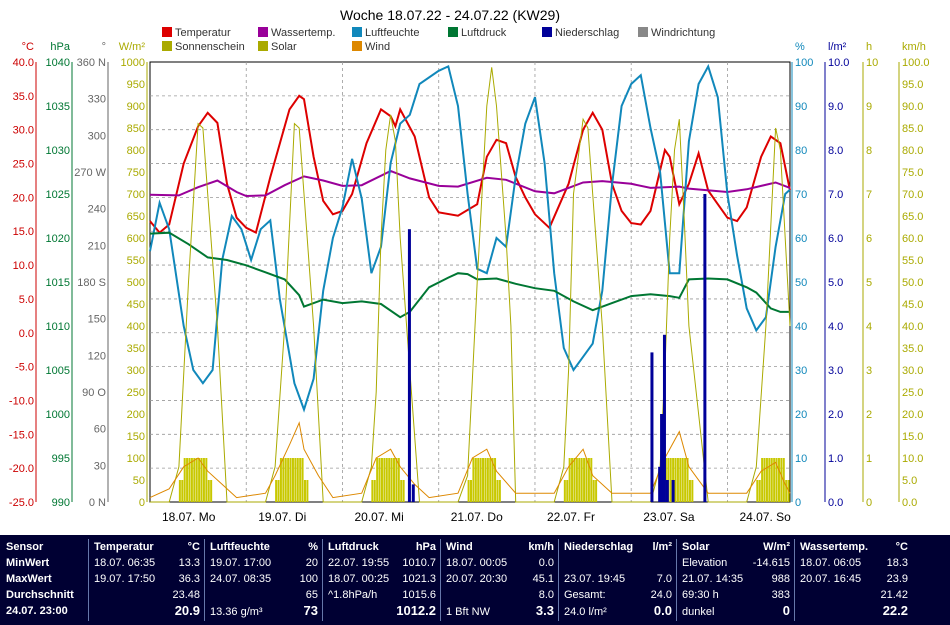 This screenshot has width=950, height=625. Describe the element at coordinates (136, 371) in the screenshot. I see `solar-tick-label: 300` at that location.